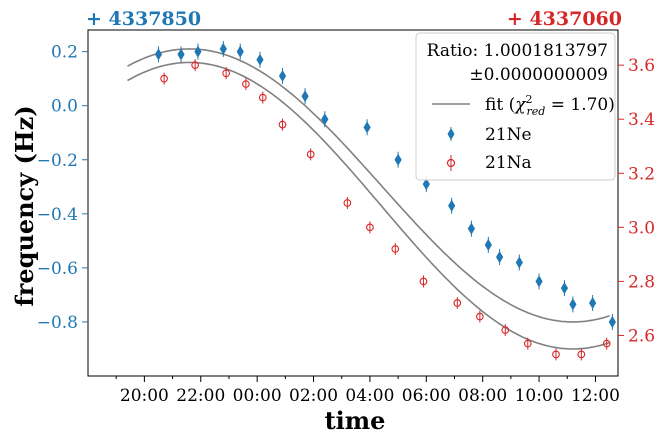 This screenshot has width=670, height=435. Describe the element at coordinates (517, 51) in the screenshot. I see `ratio-line-1: Ratio: 1.0001813797` at that location.